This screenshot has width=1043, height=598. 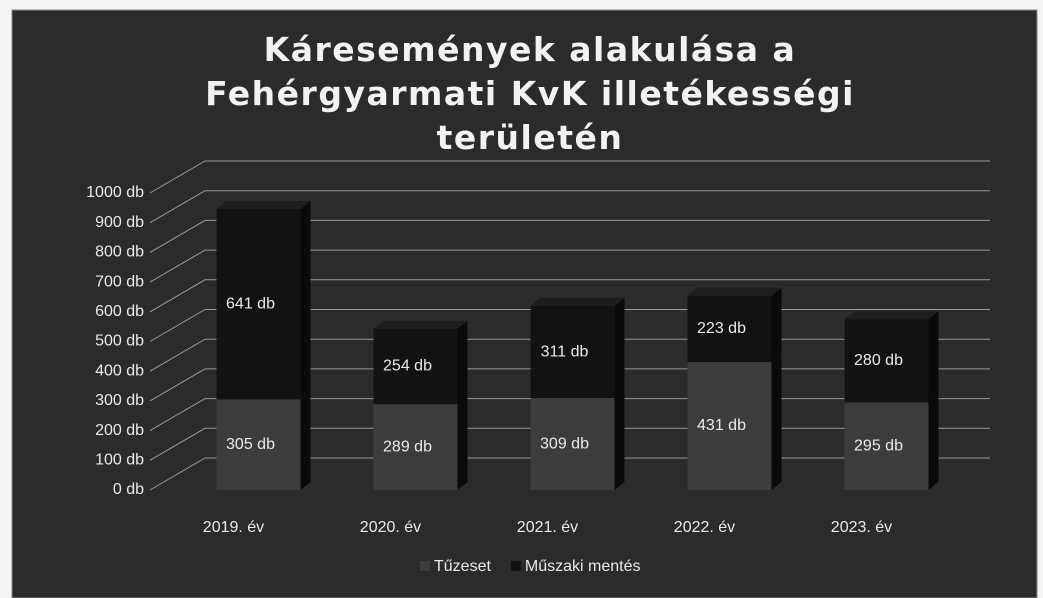 I want to click on value-label: 309 db, so click(x=564, y=443).